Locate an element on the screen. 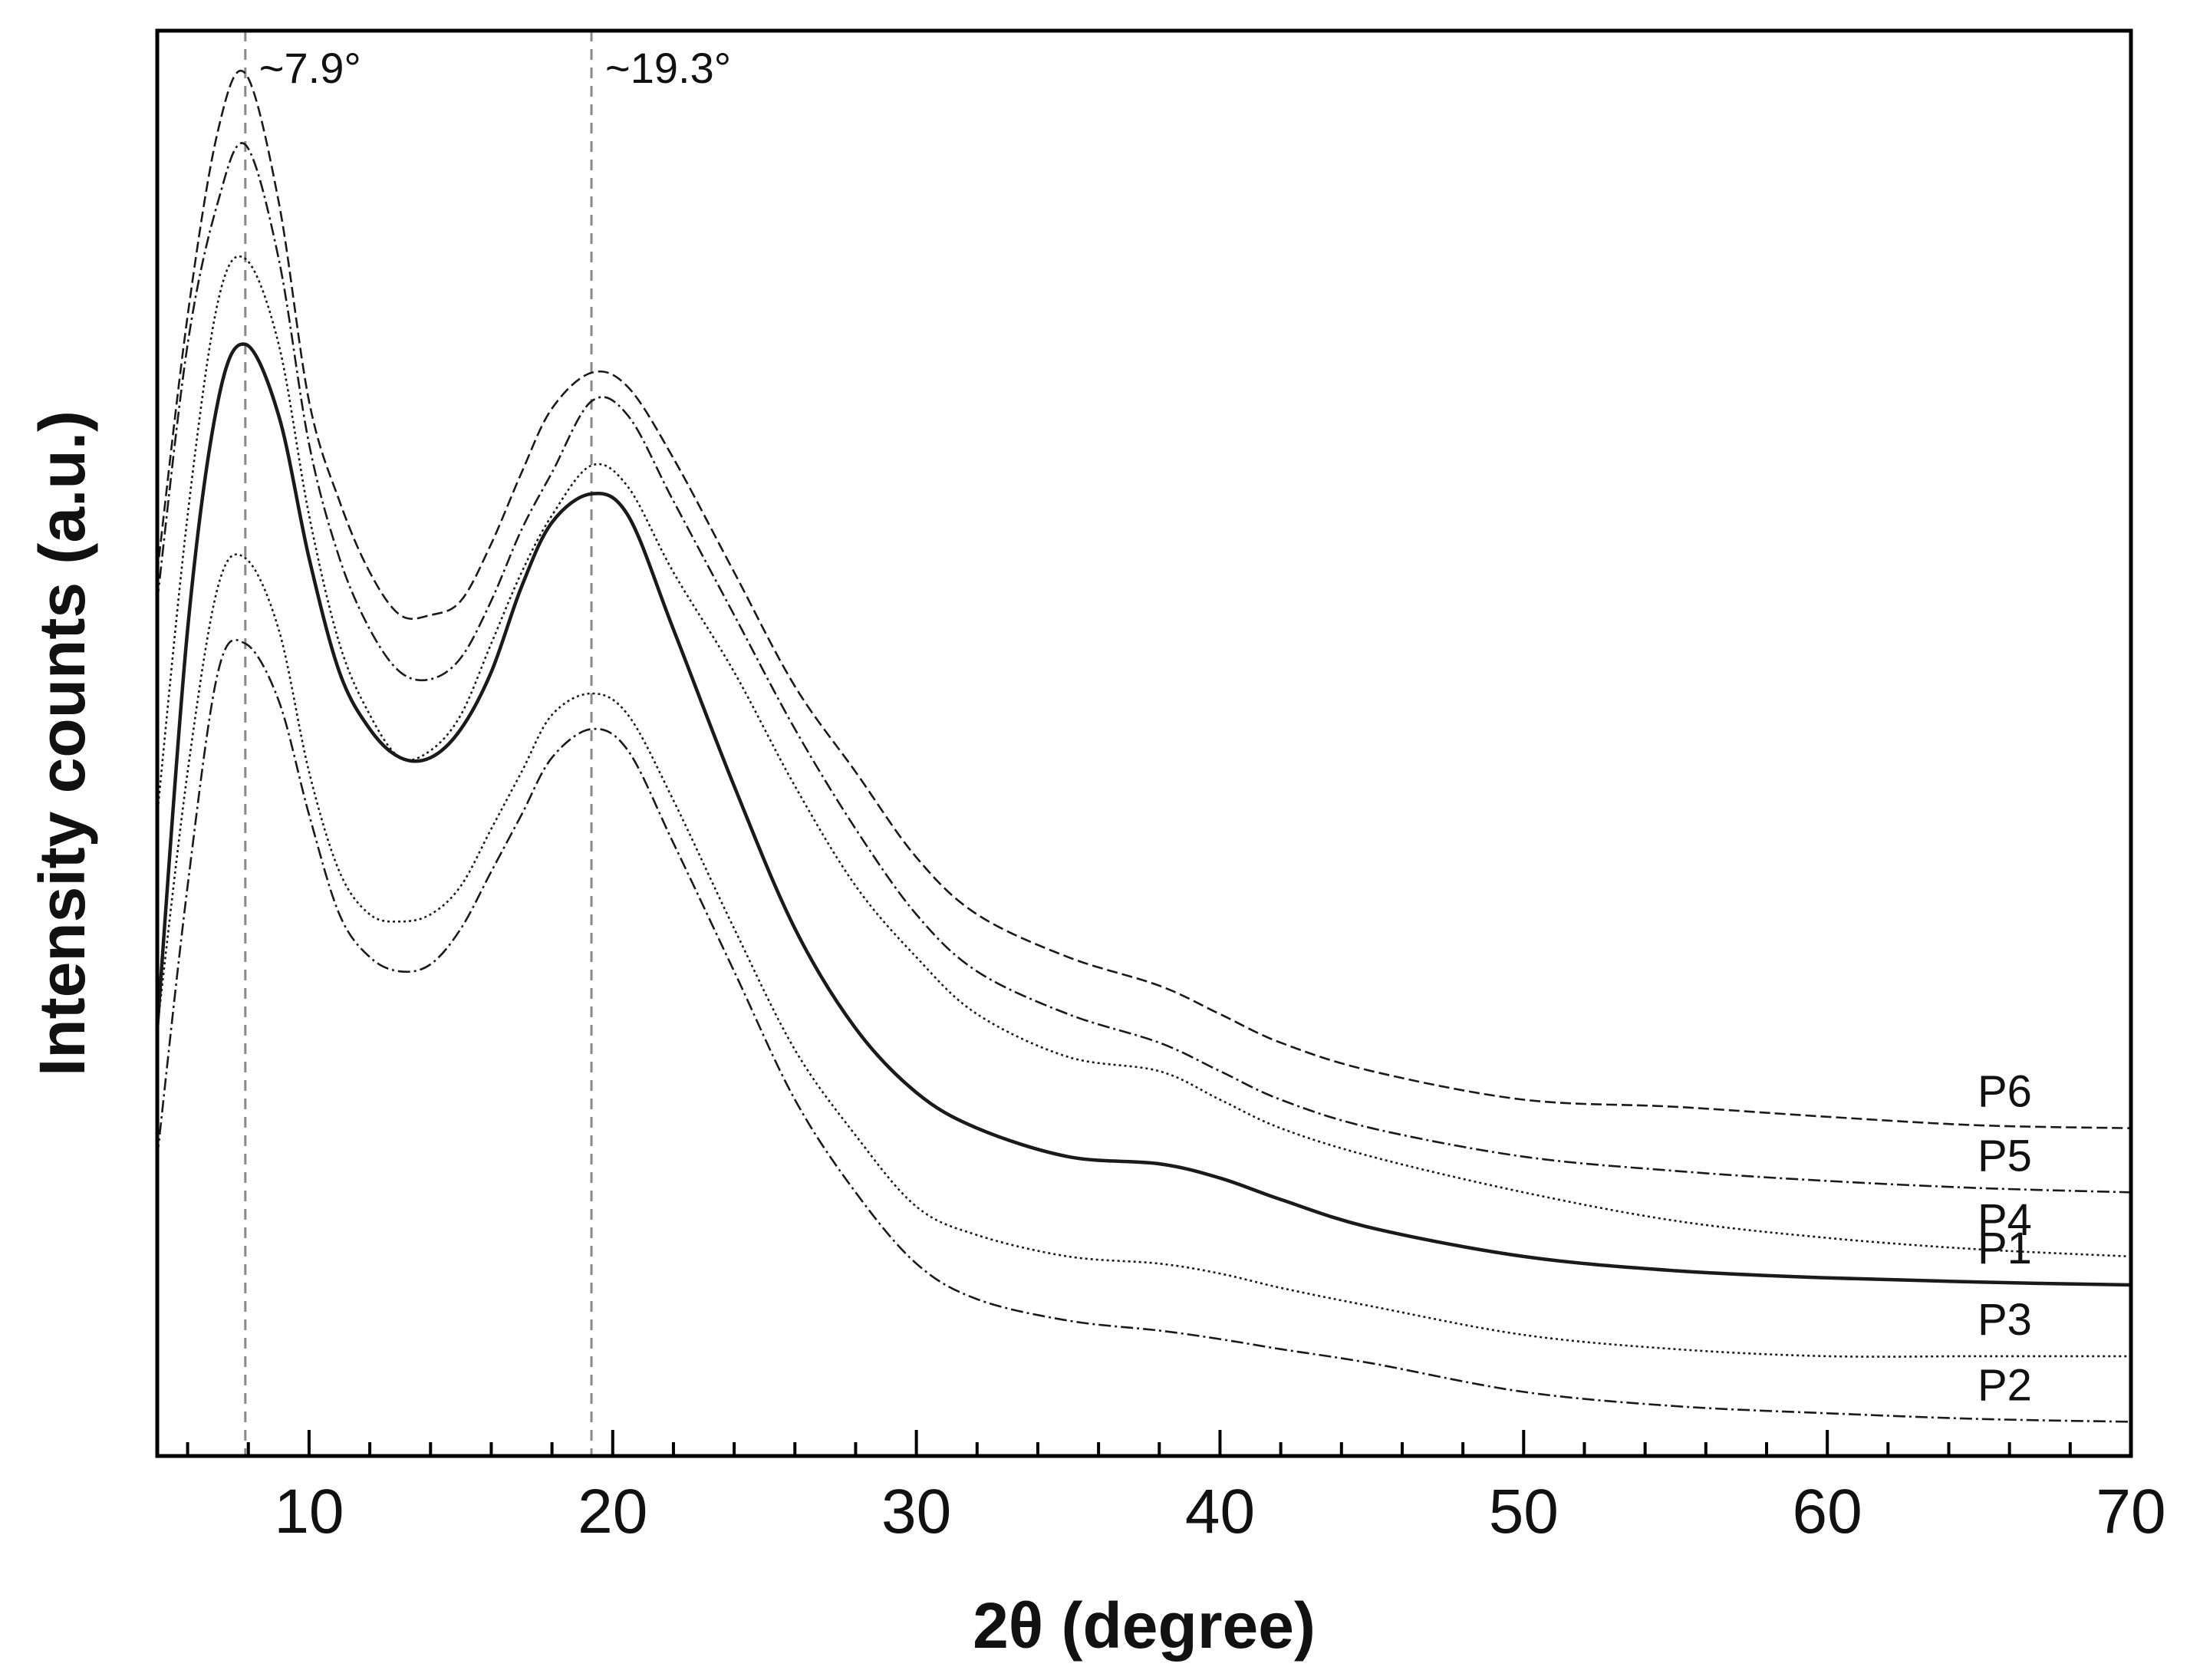 The height and width of the screenshot is (1680, 2190). x-tick-label: 70 is located at coordinates (2130, 1512).